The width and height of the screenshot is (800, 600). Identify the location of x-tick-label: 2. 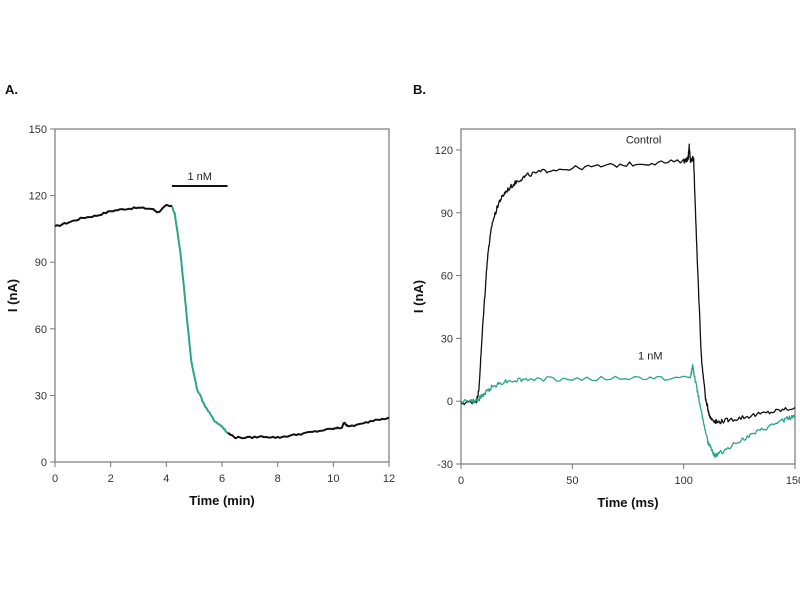
(111, 479).